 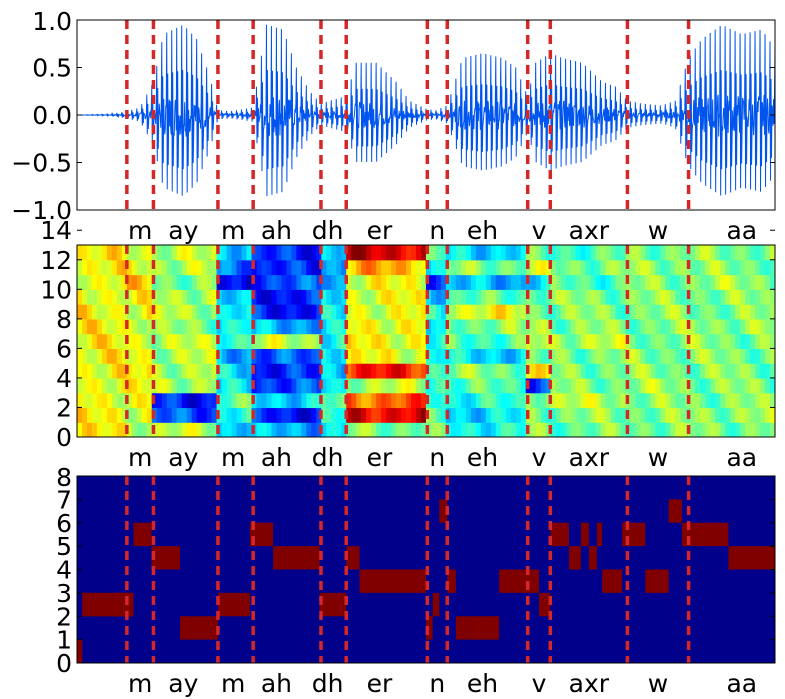 What do you see at coordinates (56, 289) in the screenshot?
I see `y-tick-label: 10` at bounding box center [56, 289].